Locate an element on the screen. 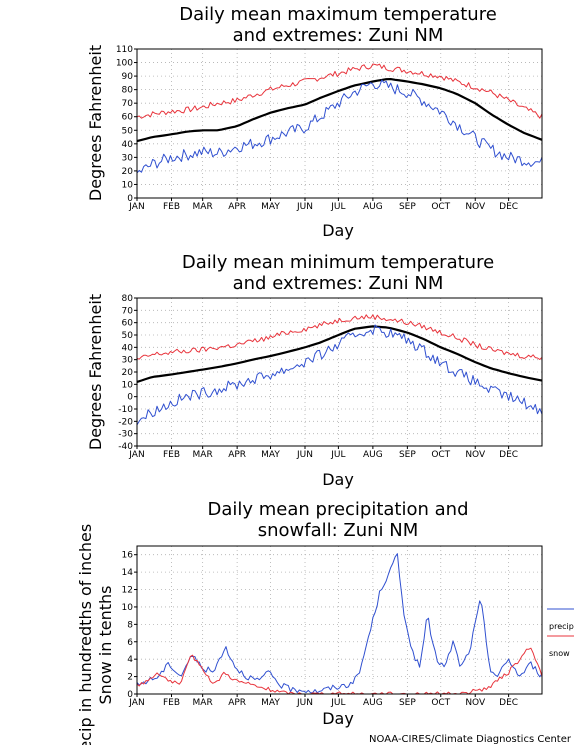  y-tick-label: -10 is located at coordinates (125, 410).